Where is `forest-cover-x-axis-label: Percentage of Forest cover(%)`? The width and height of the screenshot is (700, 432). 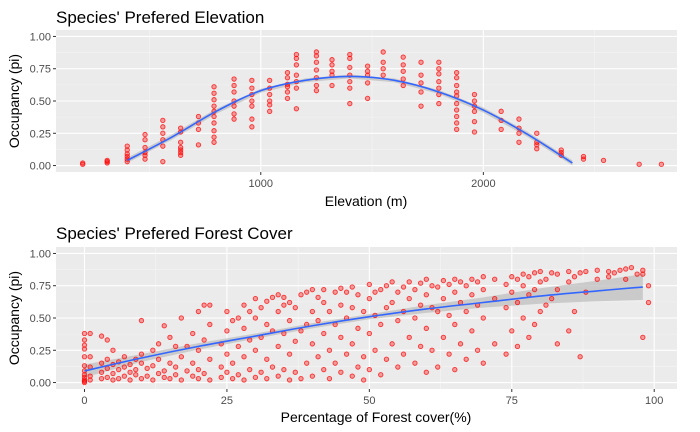 forest-cover-x-axis-label: Percentage of Forest cover(%) is located at coordinates (376, 417).